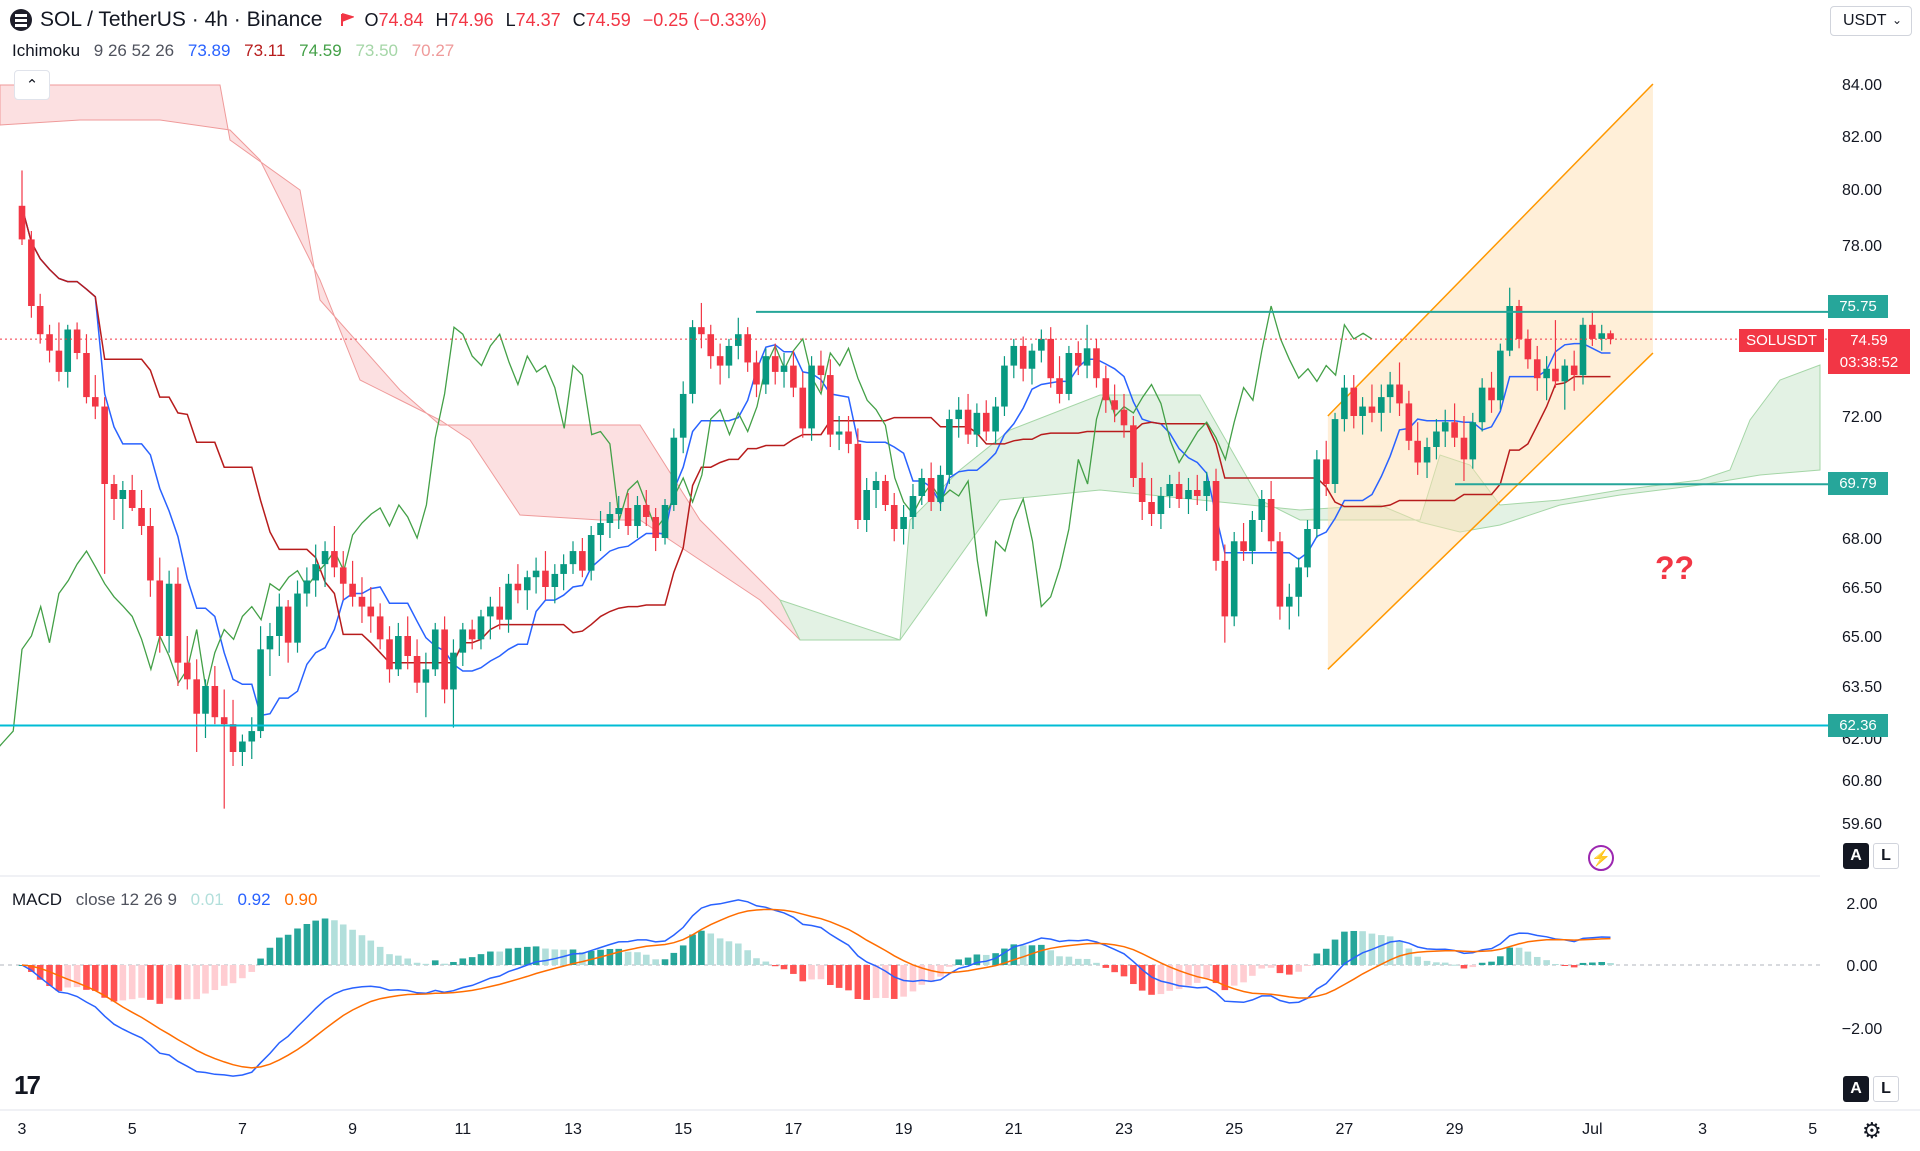  What do you see at coordinates (394, 19) in the screenshot?
I see `ohlc-open: O74.84` at bounding box center [394, 19].